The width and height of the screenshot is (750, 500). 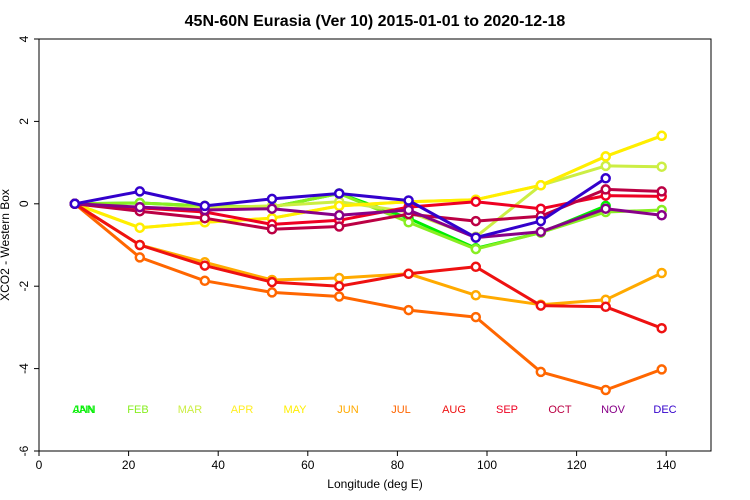 What do you see at coordinates (374, 484) in the screenshot?
I see `x-axis-label: Longitude (deg E)` at bounding box center [374, 484].